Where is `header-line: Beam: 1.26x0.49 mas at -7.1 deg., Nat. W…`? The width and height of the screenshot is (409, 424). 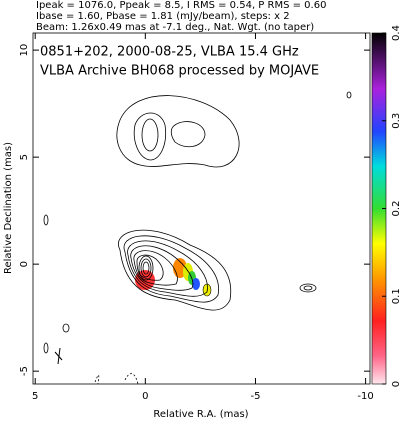
header-line: Beam: 1.26x0.49 mas at -7.1 deg., Nat. W… is located at coordinates (175, 27).